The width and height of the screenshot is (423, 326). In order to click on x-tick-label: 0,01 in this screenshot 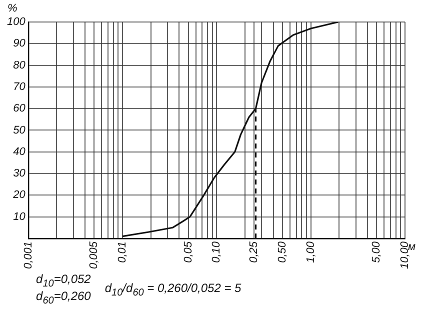, I will do `click(122, 252)`.